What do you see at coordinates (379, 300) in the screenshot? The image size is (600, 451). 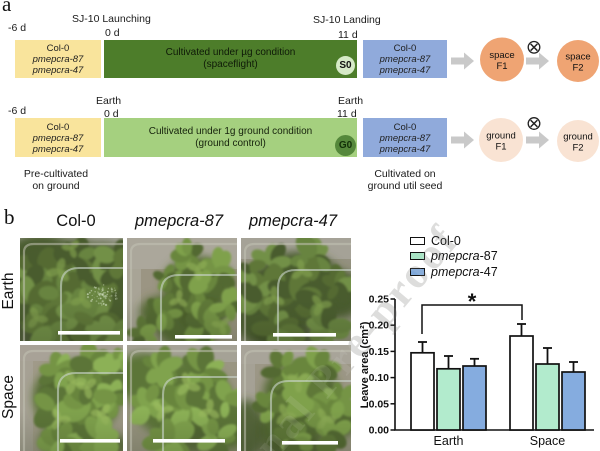 I see `svg-text: 0.25` at bounding box center [379, 300].